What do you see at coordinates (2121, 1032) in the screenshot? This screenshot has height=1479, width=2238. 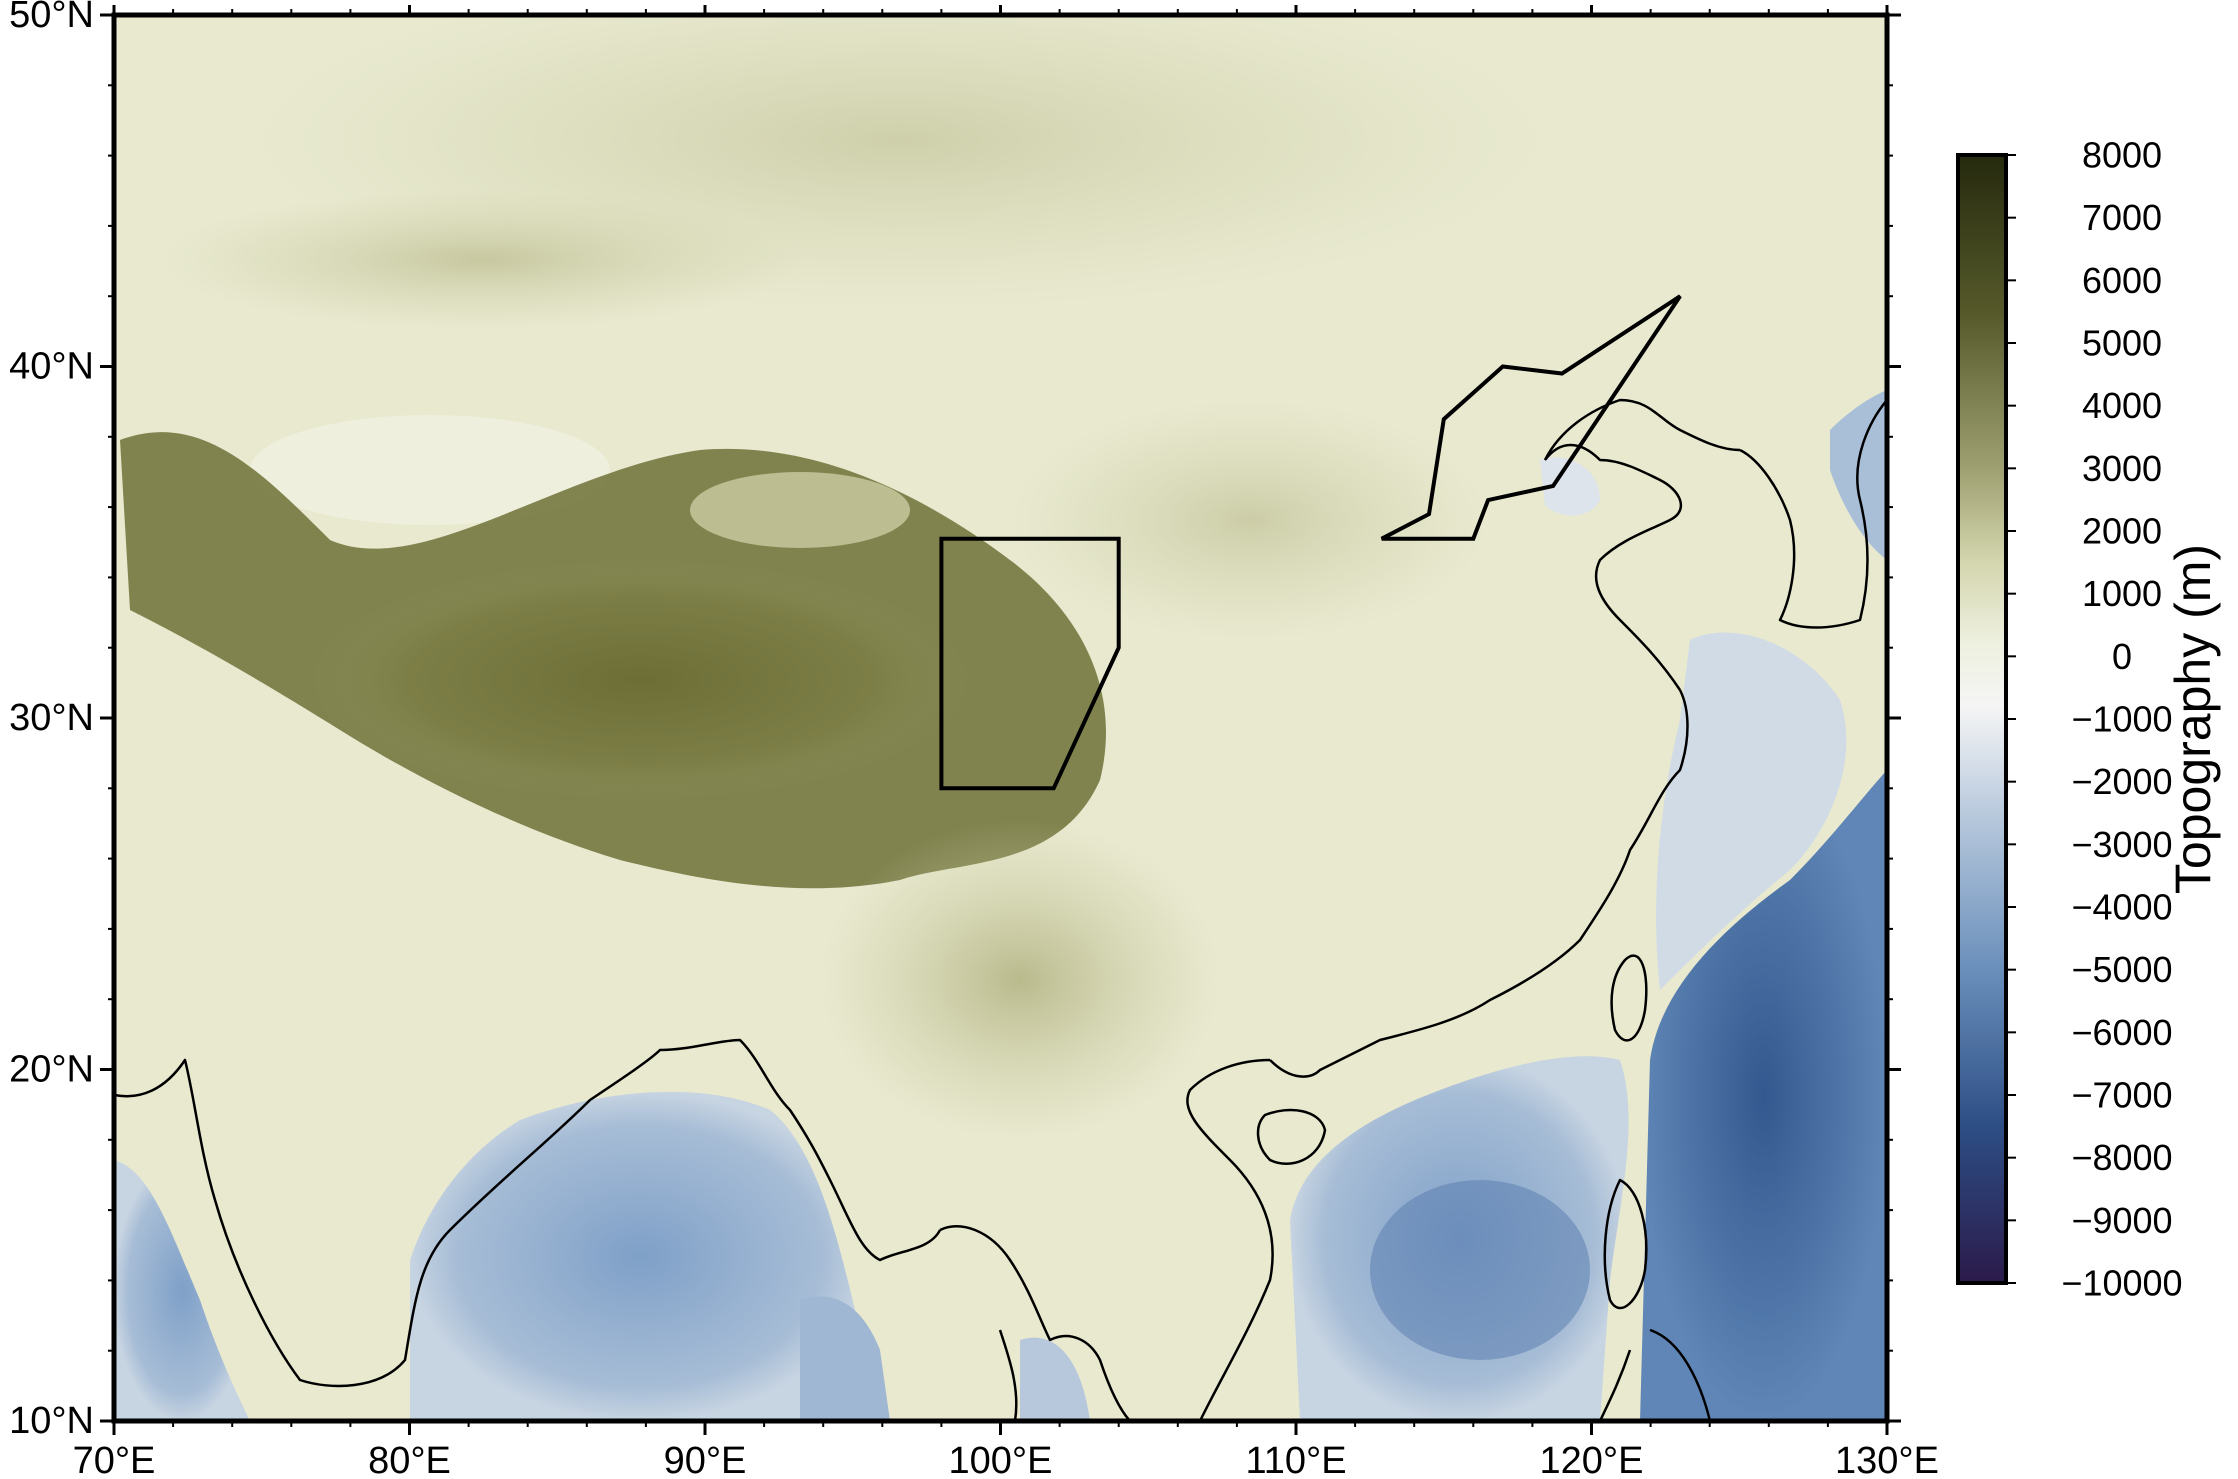 I see `colorbar-tick-label: −6000` at bounding box center [2121, 1032].